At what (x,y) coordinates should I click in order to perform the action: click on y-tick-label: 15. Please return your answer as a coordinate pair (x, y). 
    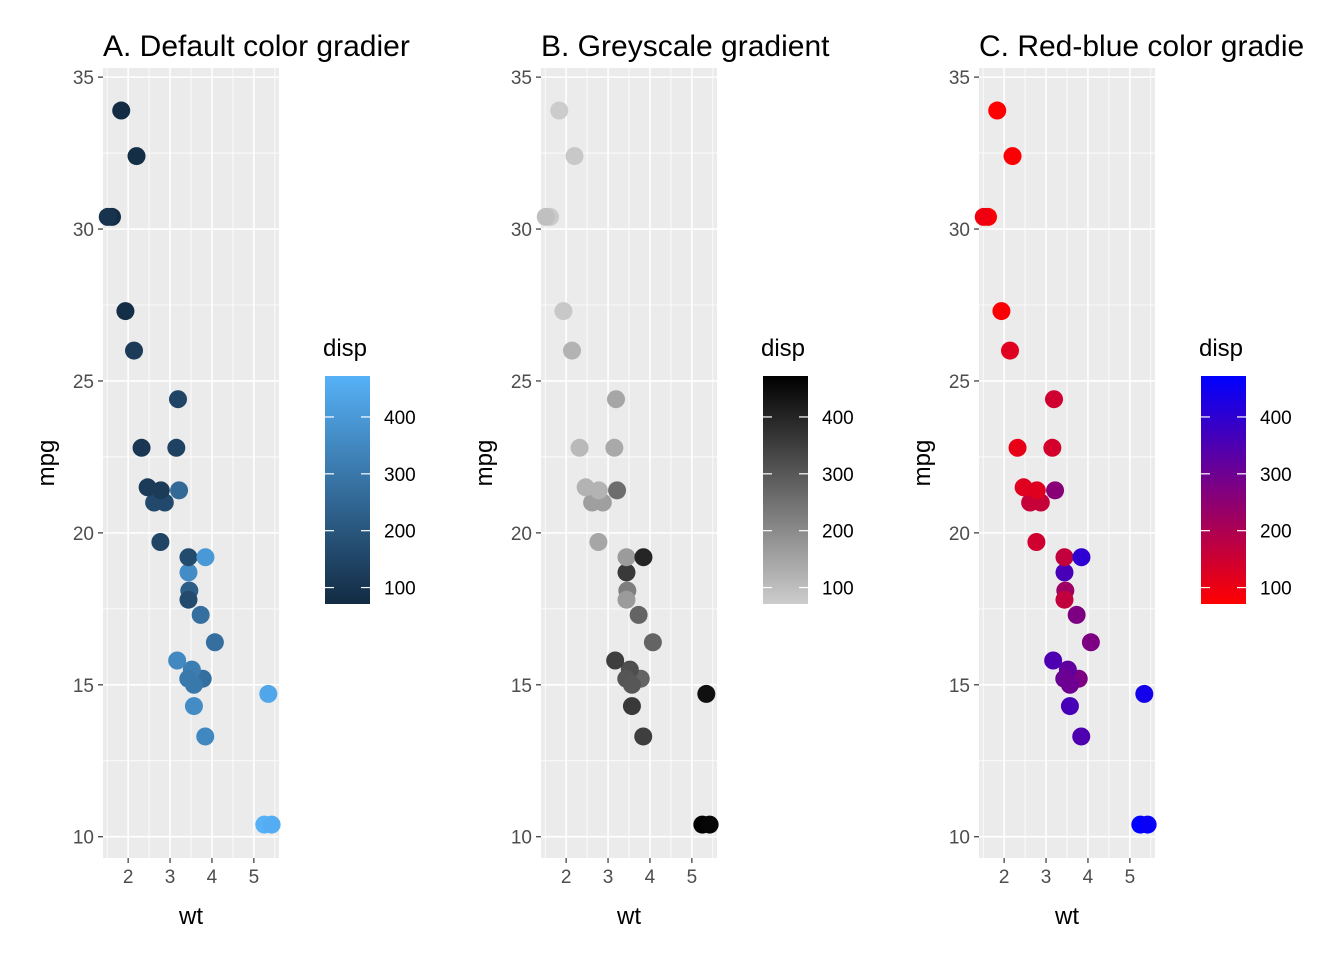
    Looking at the image, I should click on (959, 686).